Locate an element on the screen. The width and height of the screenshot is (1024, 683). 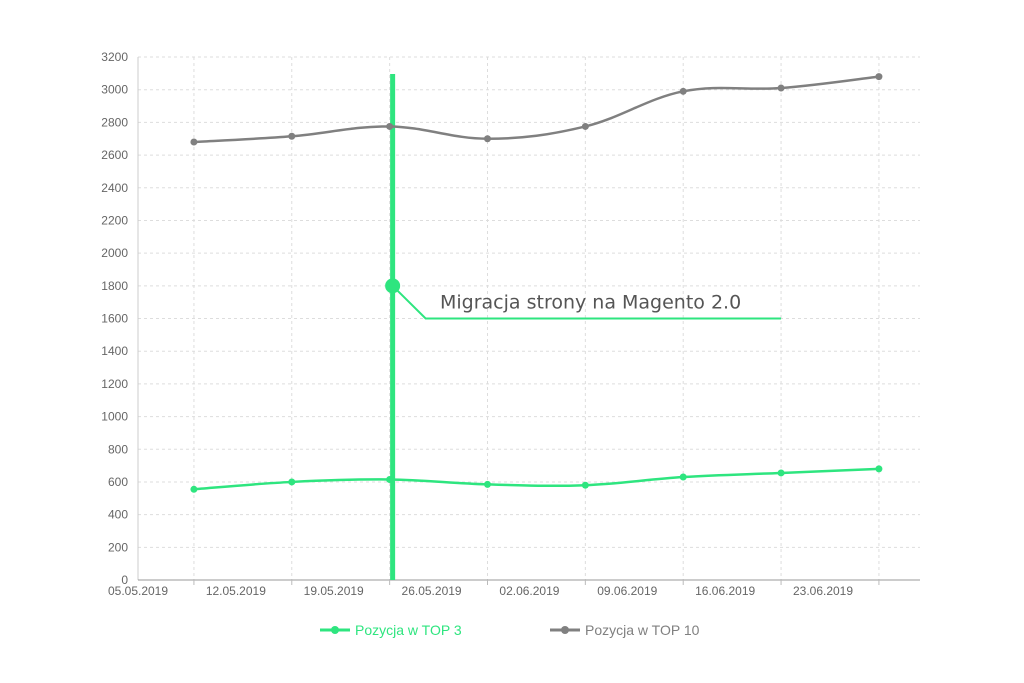
y-tick-label: 1600 is located at coordinates (114, 319).